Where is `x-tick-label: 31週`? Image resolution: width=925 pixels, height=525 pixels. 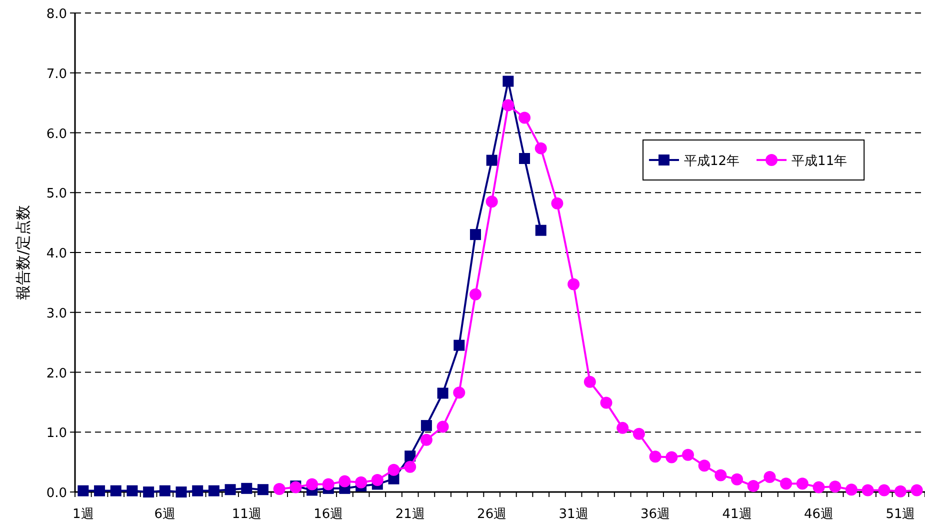
x-tick-label: 31週 is located at coordinates (573, 514).